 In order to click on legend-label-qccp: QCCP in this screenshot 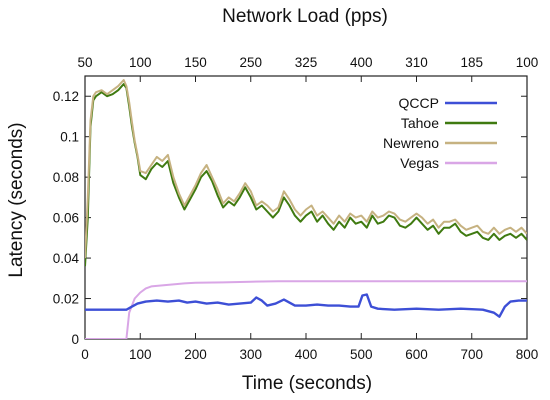, I will do `click(419, 103)`.